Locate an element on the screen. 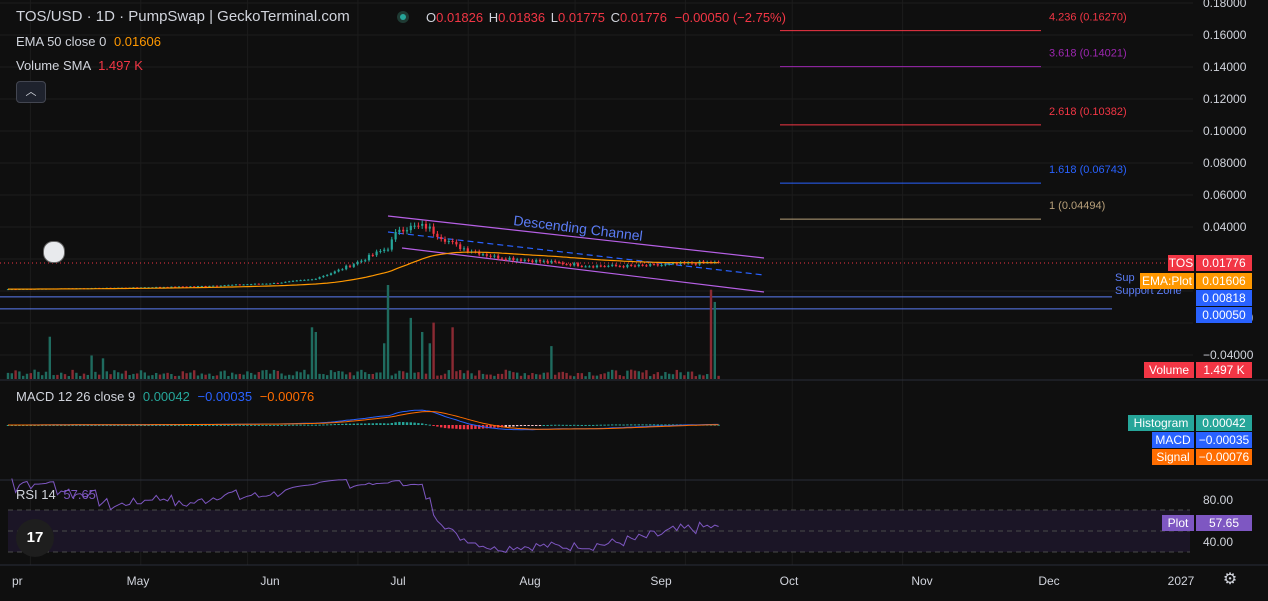 Image resolution: width=1268 pixels, height=601 pixels. price-tag-rsi-label: Plot is located at coordinates (1178, 523).